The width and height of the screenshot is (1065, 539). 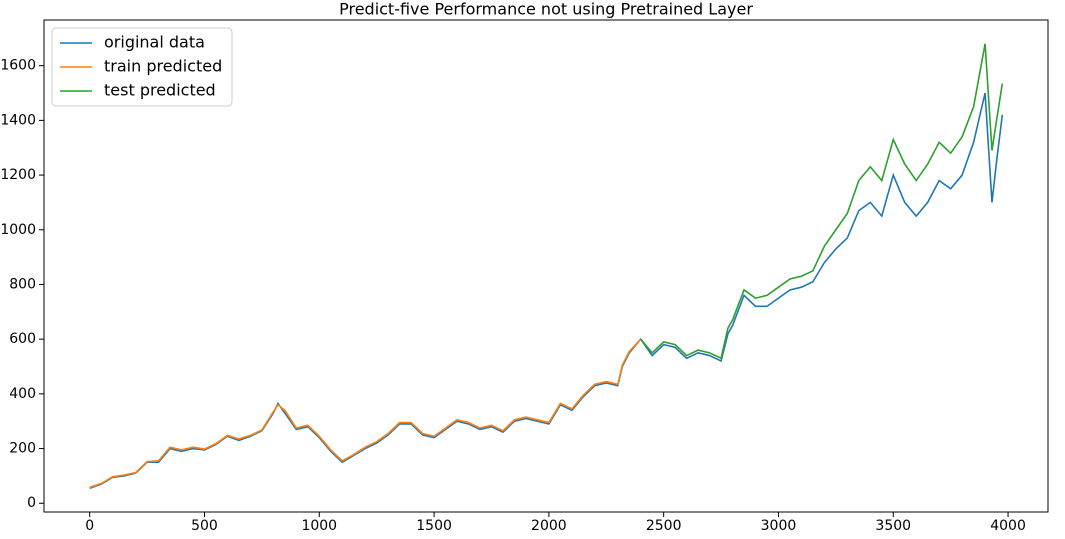 I want to click on y-tick-label: 800, so click(x=22, y=284).